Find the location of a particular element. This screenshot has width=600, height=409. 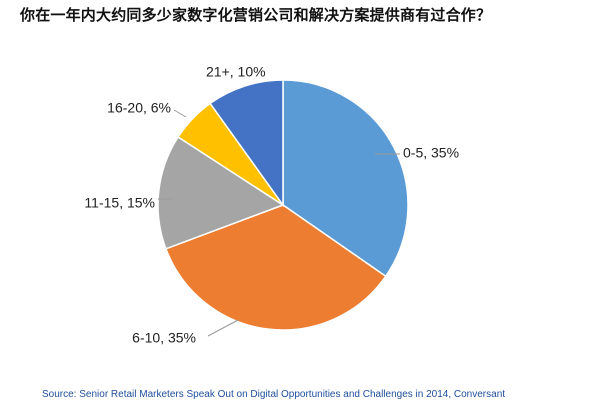

slice-label: 6-10, 35% is located at coordinates (164, 338).